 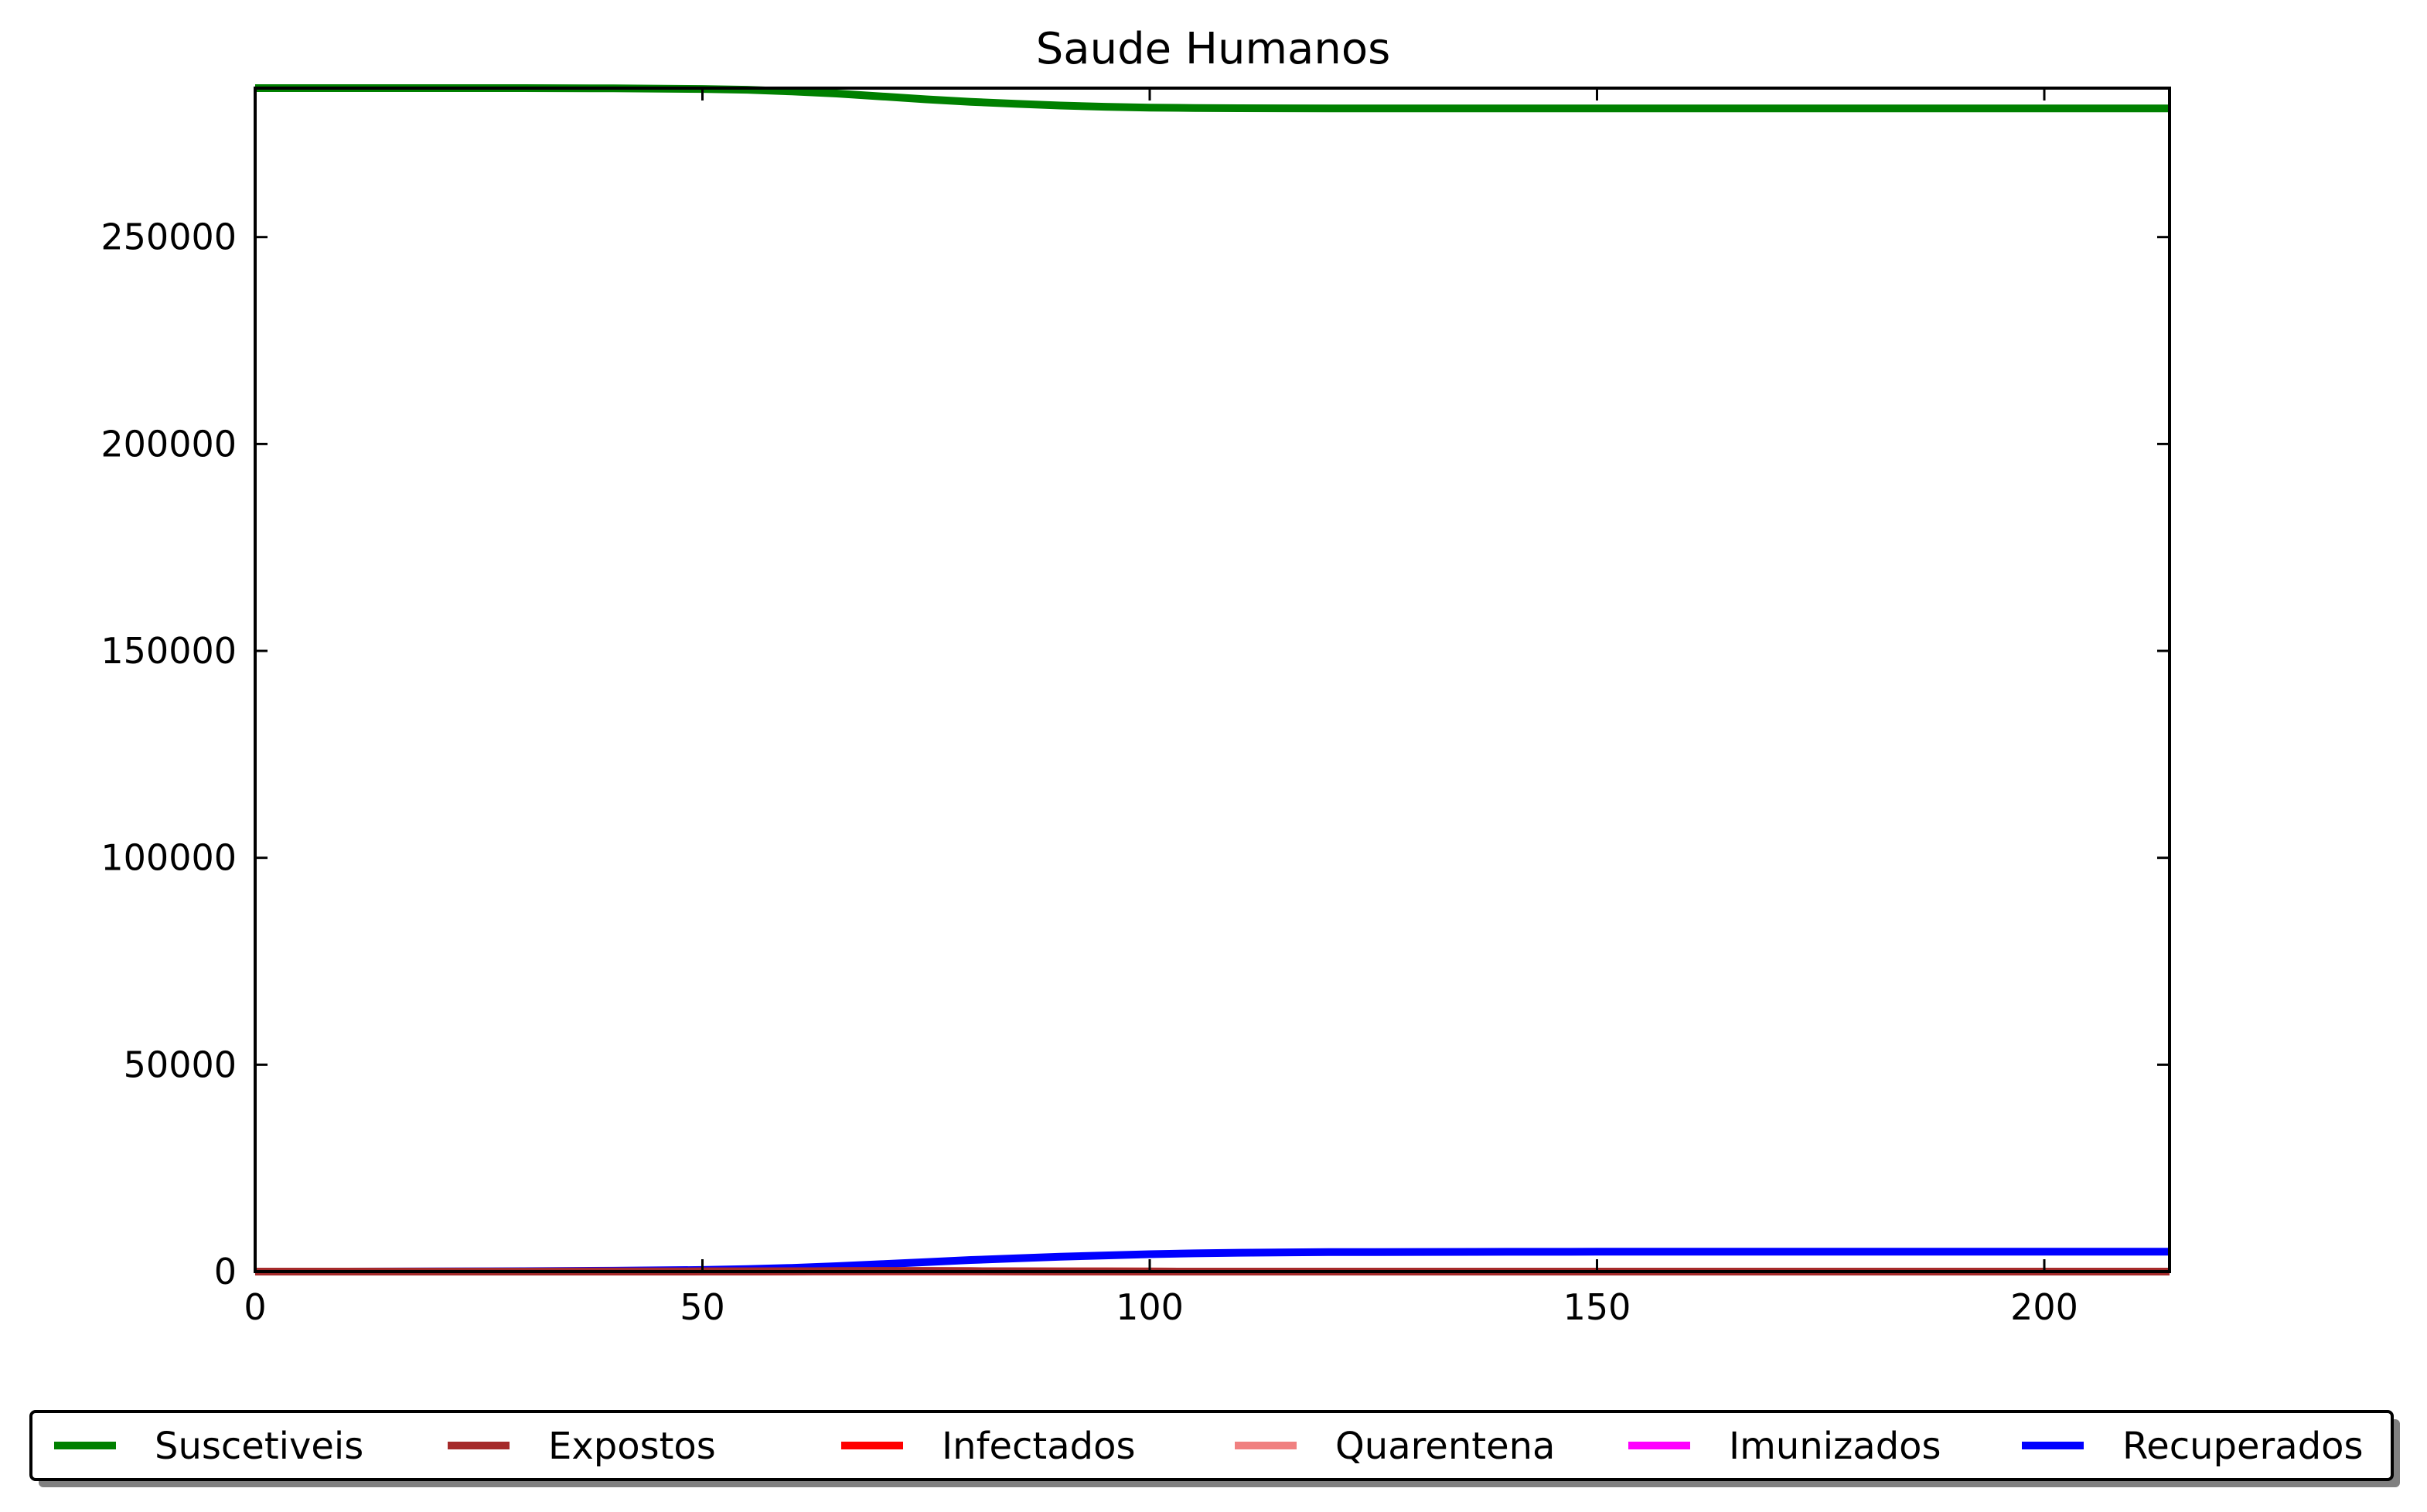 I want to click on x-tick-label: 50, so click(x=702, y=1307).